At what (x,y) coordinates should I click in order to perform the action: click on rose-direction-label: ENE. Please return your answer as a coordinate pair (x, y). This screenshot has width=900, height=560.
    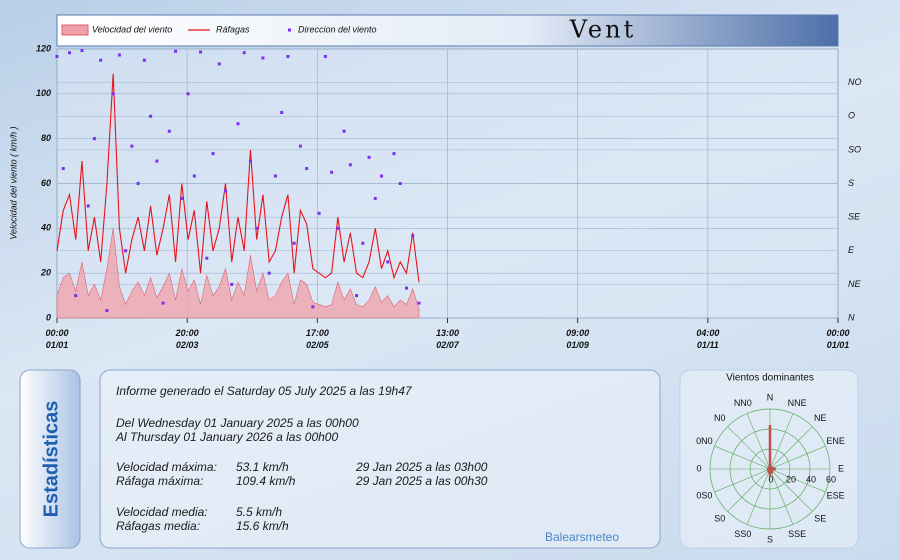
    Looking at the image, I should click on (835, 441).